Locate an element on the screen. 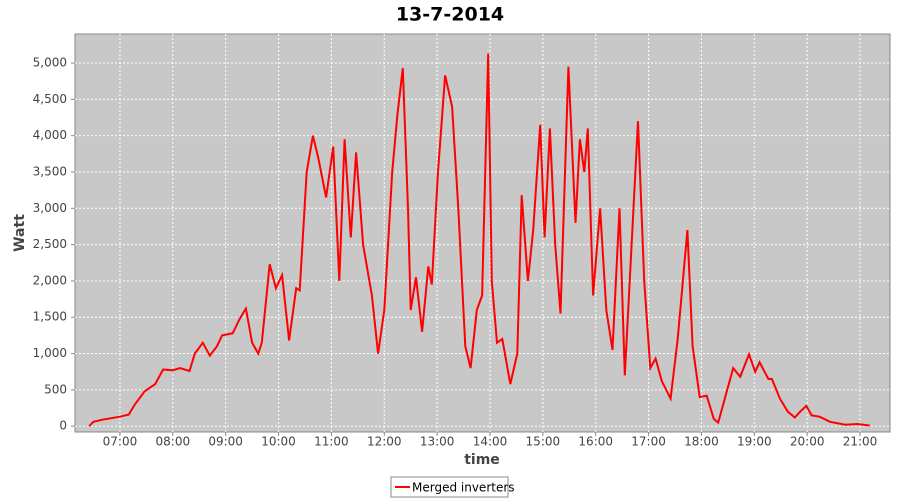 This screenshot has width=900, height=504. y-tick-label: 0 is located at coordinates (63, 426).